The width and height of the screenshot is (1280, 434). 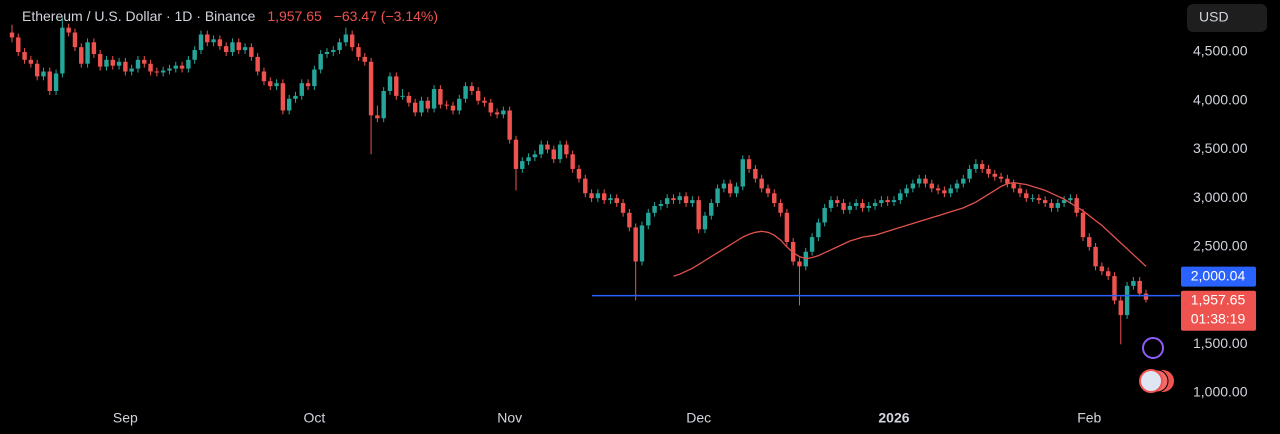 I want to click on y-tick-label: 1,500.00, so click(x=1220, y=343).